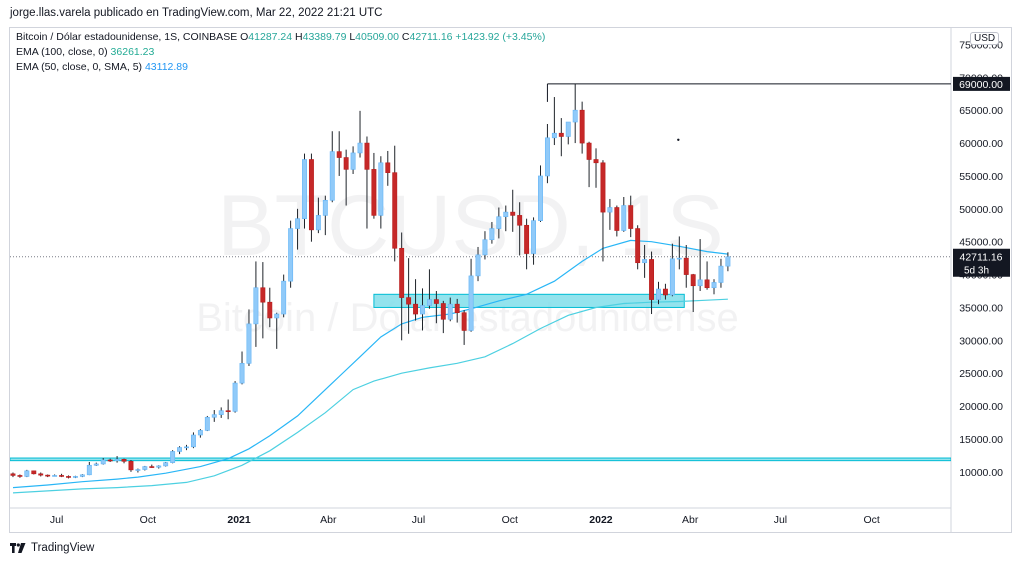 Image resolution: width=1024 pixels, height=564 pixels. Describe the element at coordinates (52, 548) in the screenshot. I see `footer-brand: TradingView` at that location.